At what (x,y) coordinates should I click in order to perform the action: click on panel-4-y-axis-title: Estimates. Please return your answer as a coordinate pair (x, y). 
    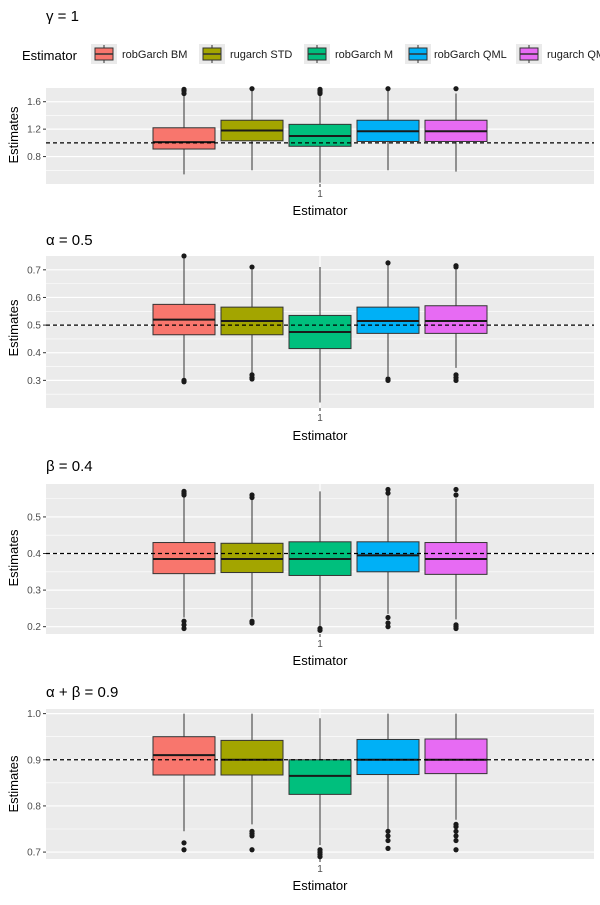
    Looking at the image, I should click on (13, 784).